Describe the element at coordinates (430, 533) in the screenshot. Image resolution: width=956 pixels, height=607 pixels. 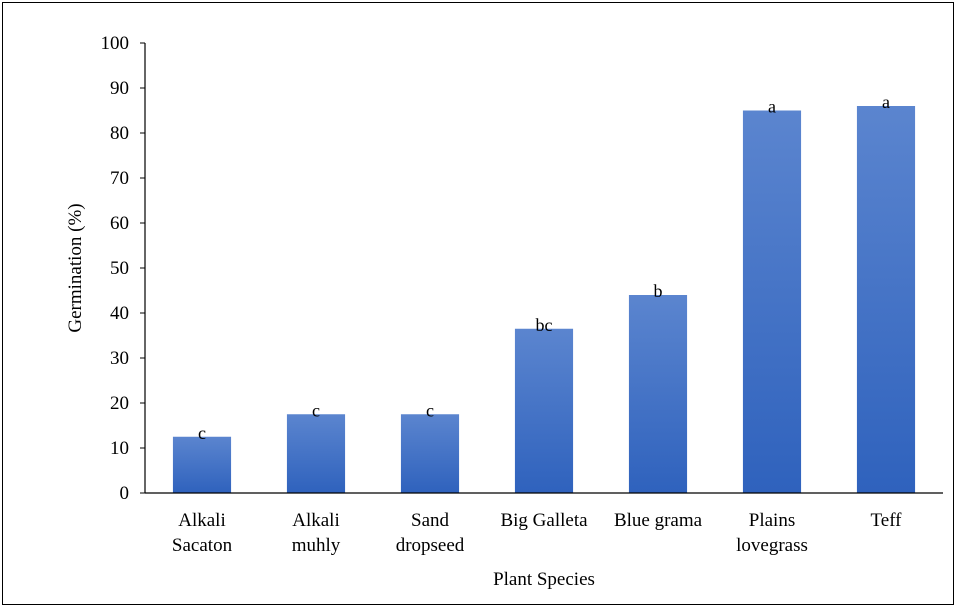
I see `x-category-label: Sand dropseed` at that location.